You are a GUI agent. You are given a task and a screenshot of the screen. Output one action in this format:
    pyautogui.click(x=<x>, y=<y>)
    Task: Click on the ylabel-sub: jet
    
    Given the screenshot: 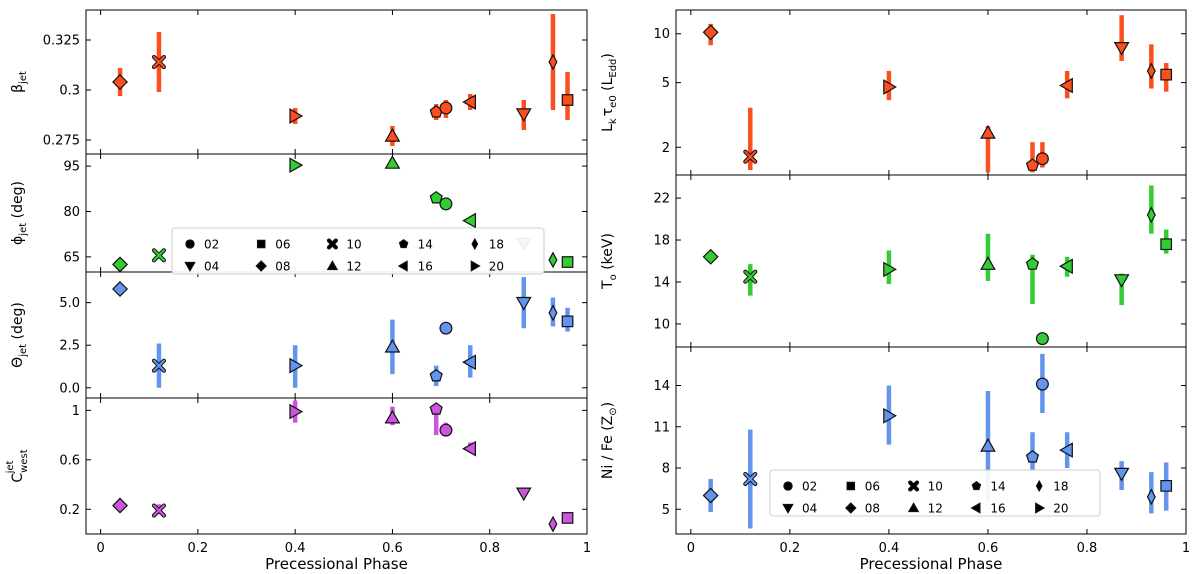 What is the action you would take?
    pyautogui.click(x=23, y=351)
    